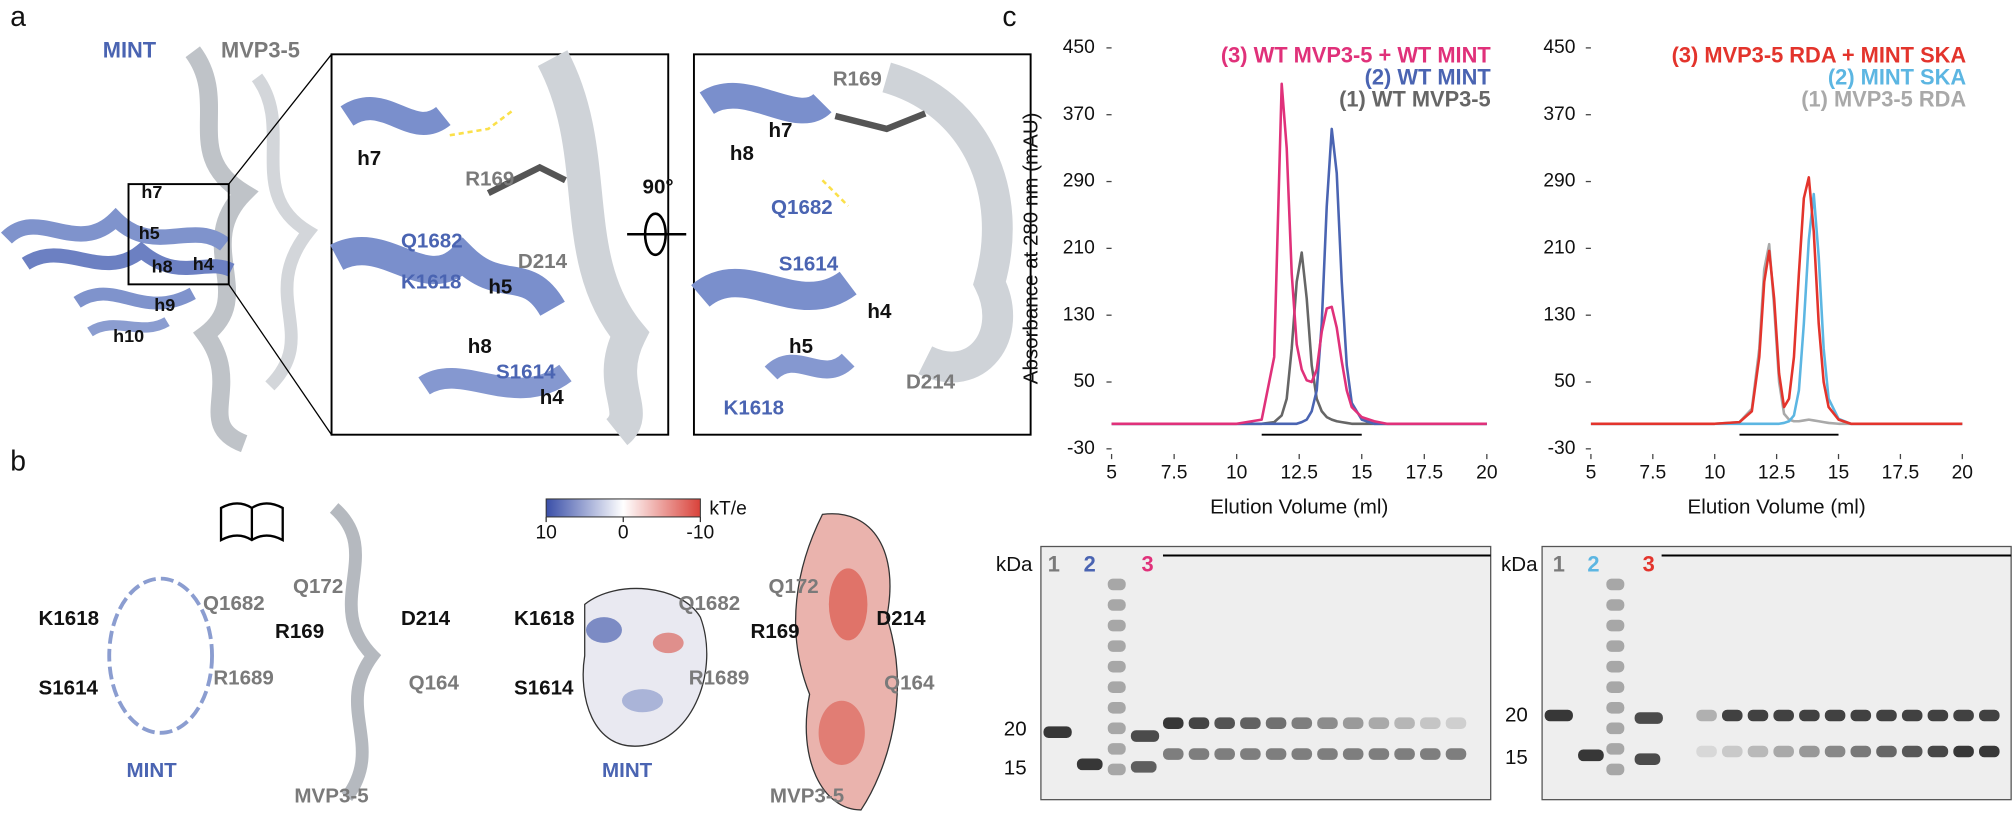  What do you see at coordinates (719, 677) in the screenshot?
I see `residue-label: R1689` at bounding box center [719, 677].